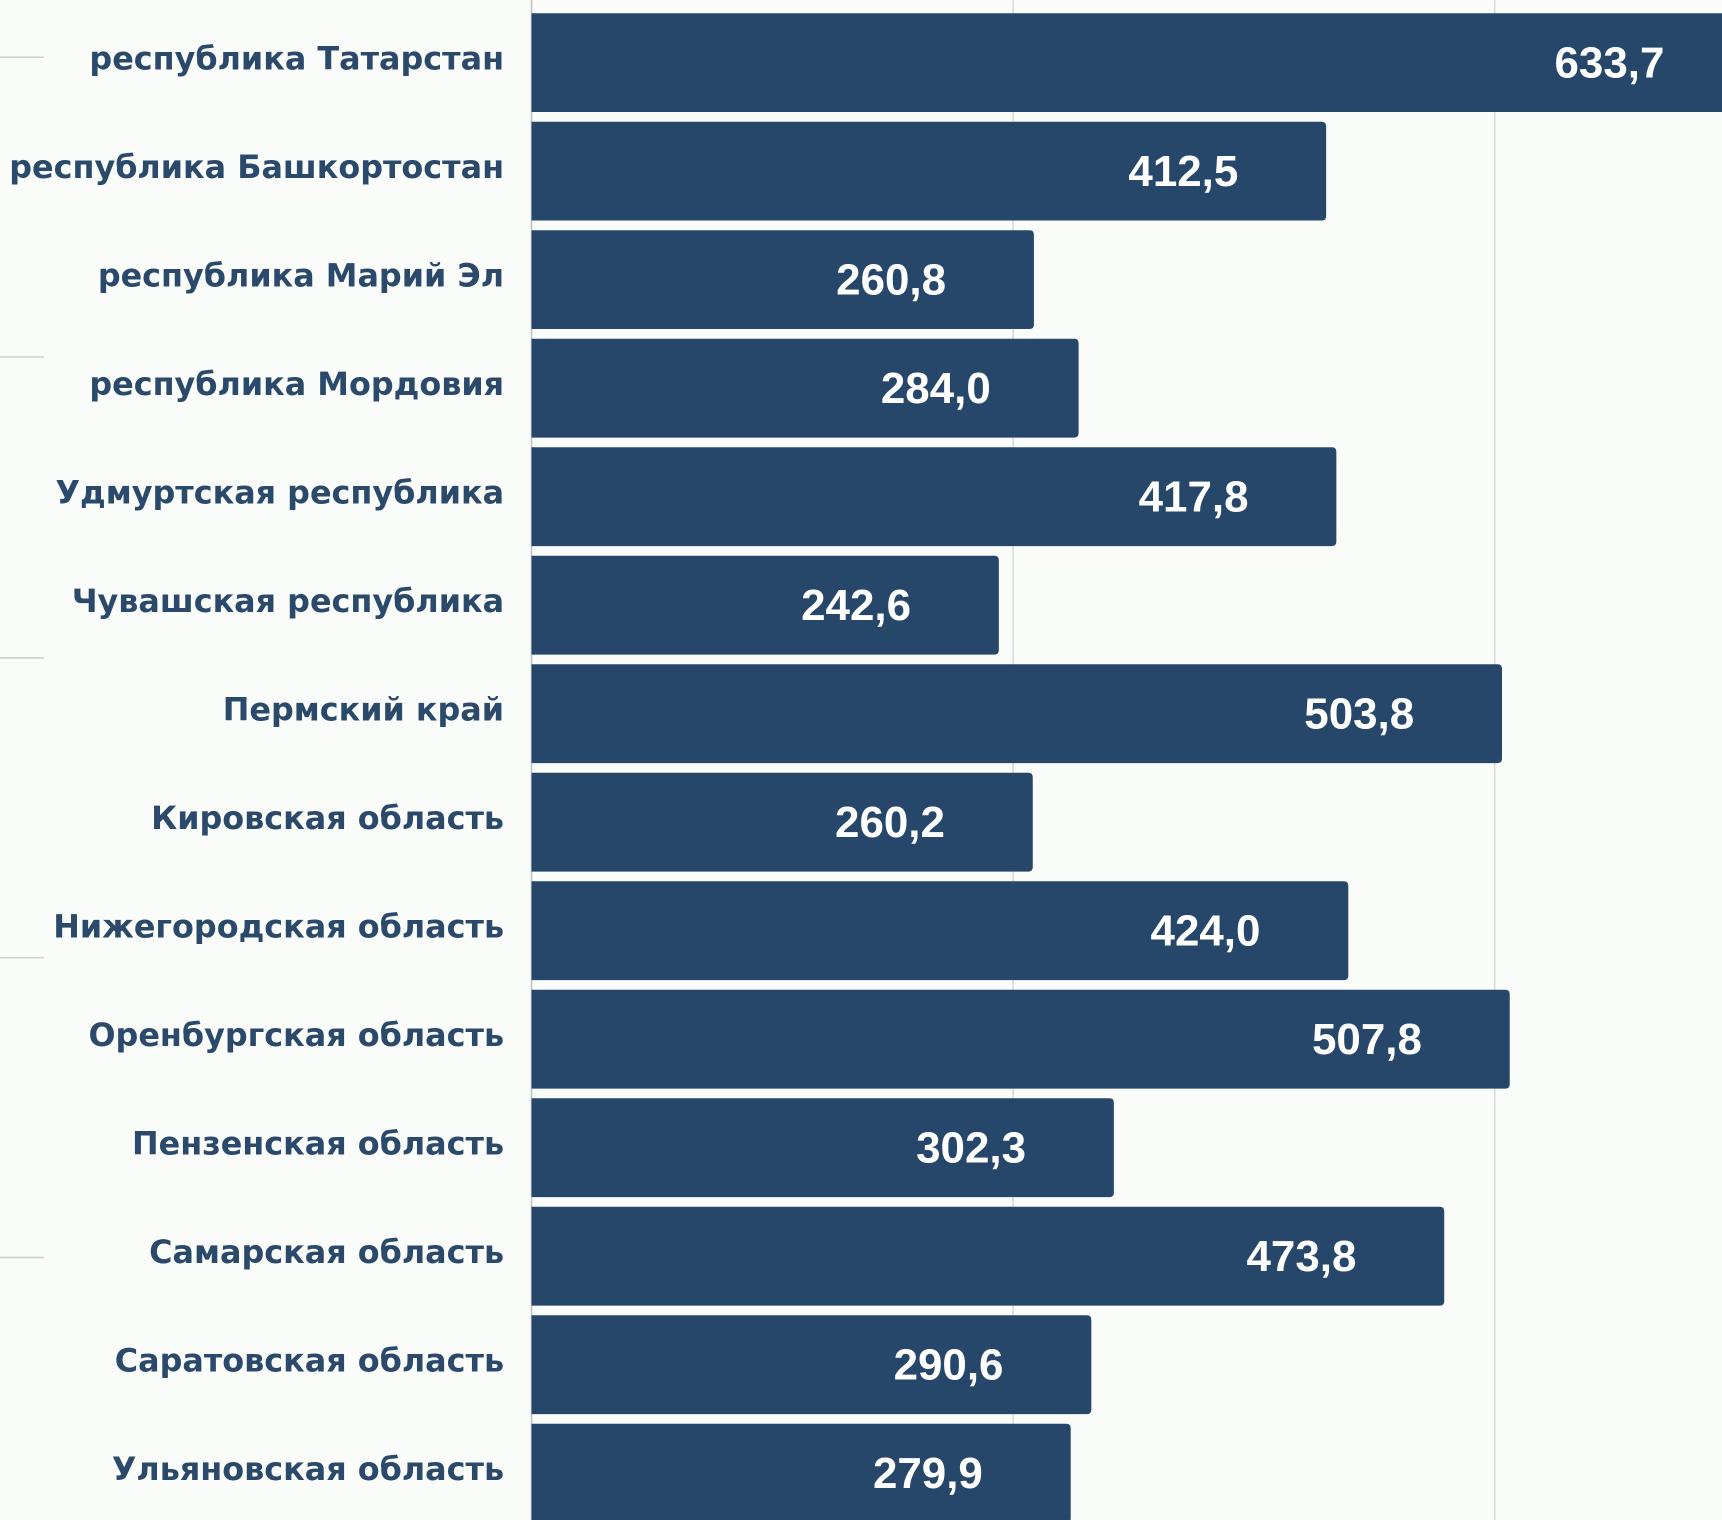 The width and height of the screenshot is (1722, 1520). Describe the element at coordinates (326, 1252) in the screenshot. I see `category-label: Самарская область` at that location.